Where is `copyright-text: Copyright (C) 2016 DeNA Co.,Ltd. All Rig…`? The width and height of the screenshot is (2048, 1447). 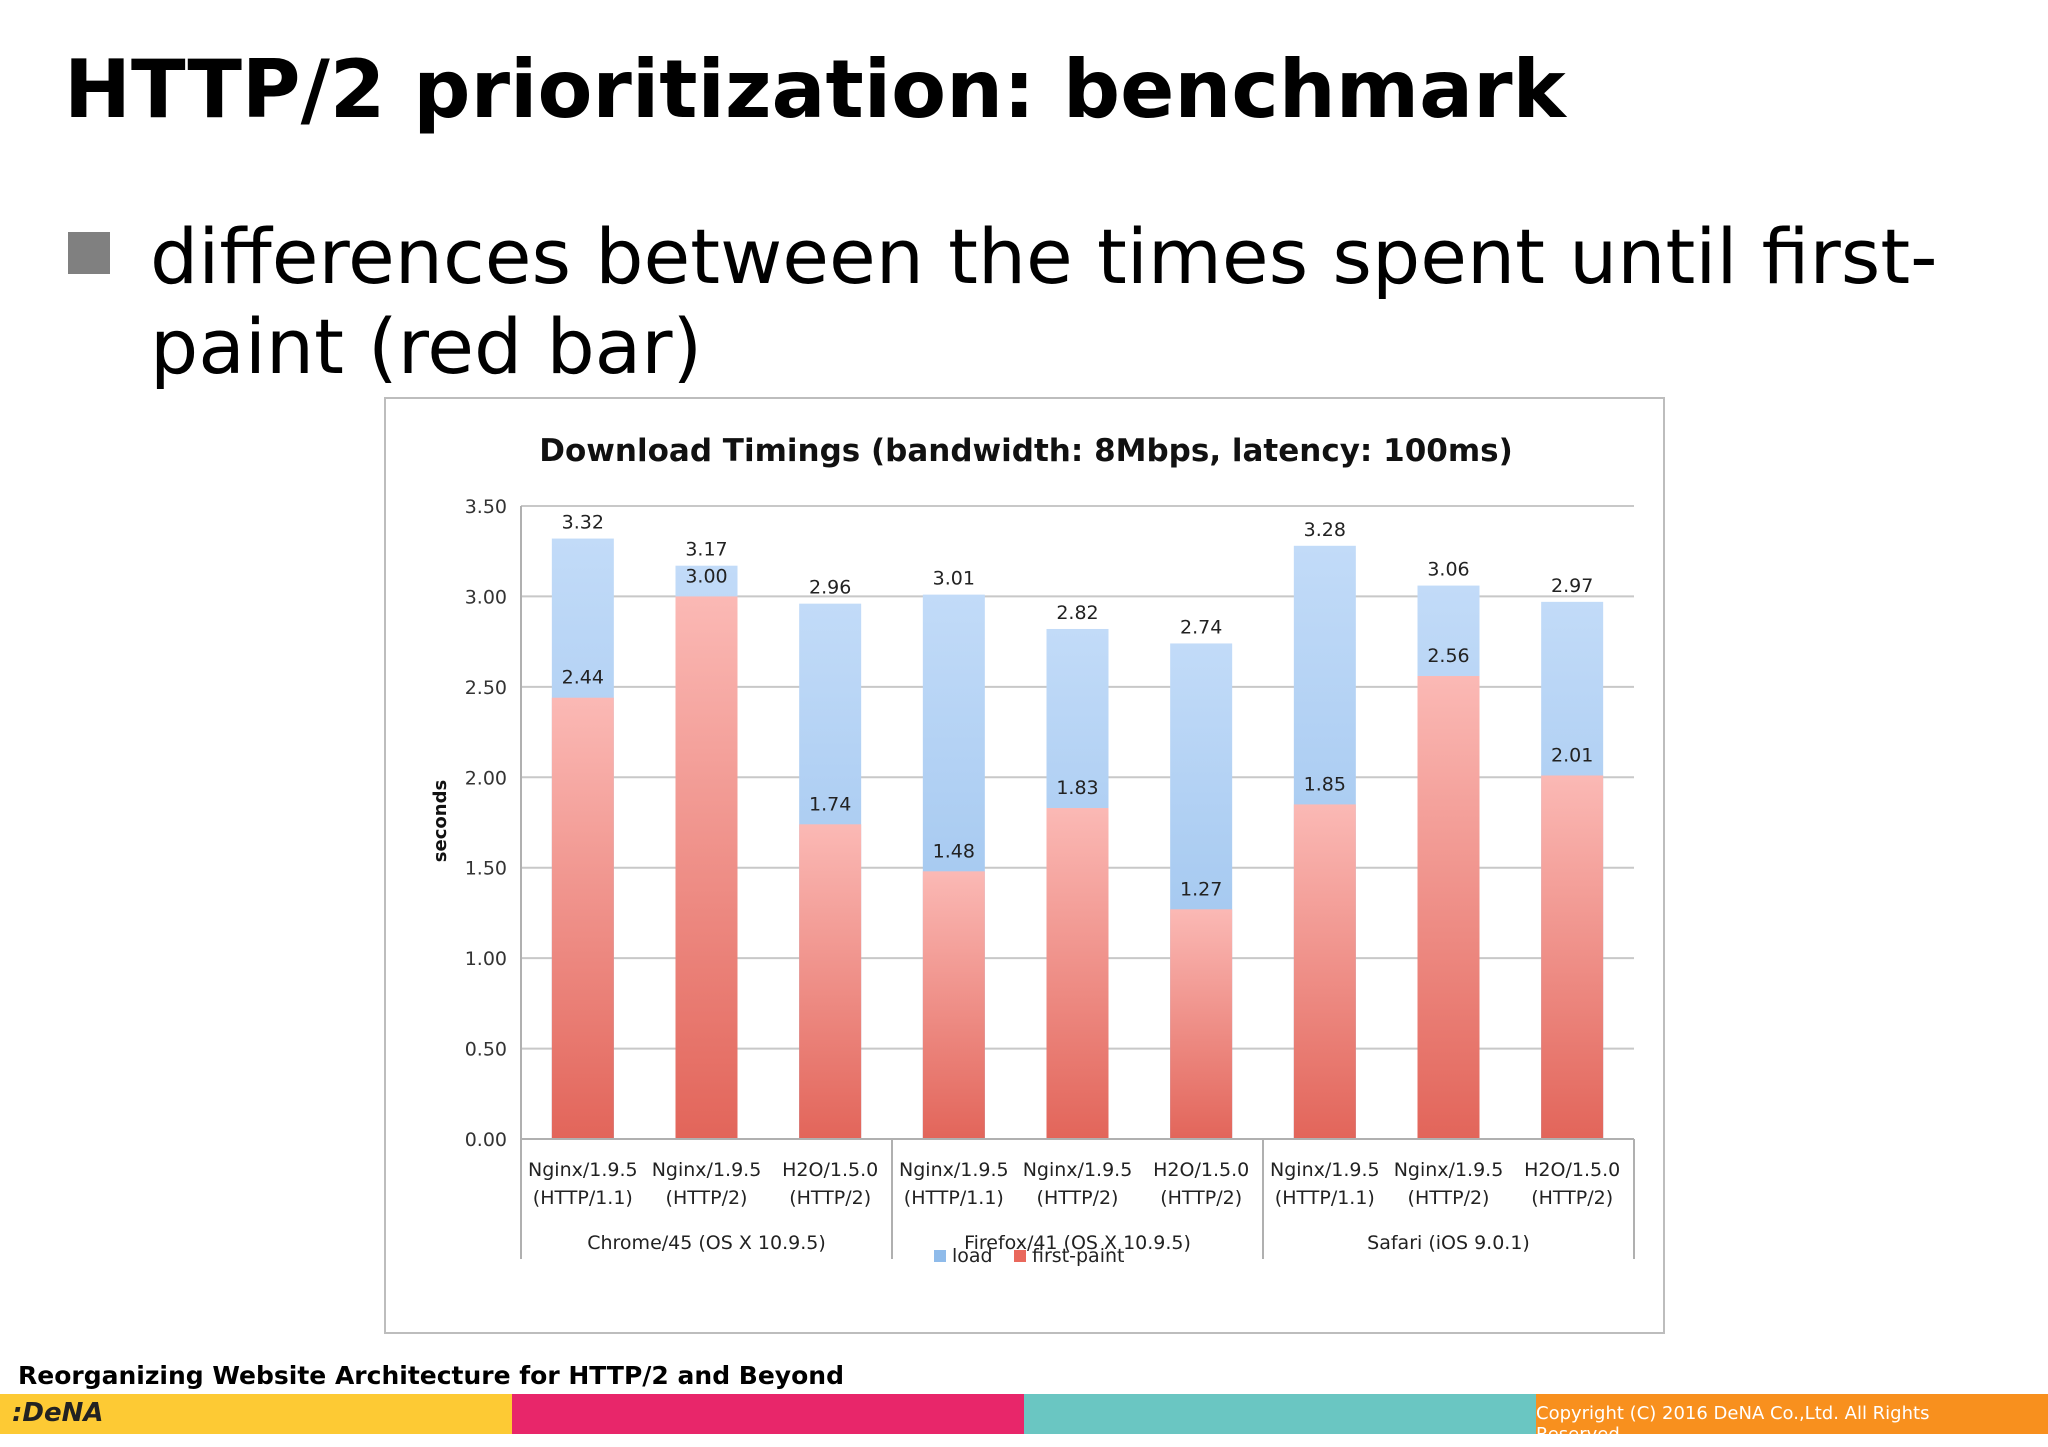 copyright-text: Copyright (C) 2016 DeNA Co.,Ltd. All Rig… is located at coordinates (1733, 1424).